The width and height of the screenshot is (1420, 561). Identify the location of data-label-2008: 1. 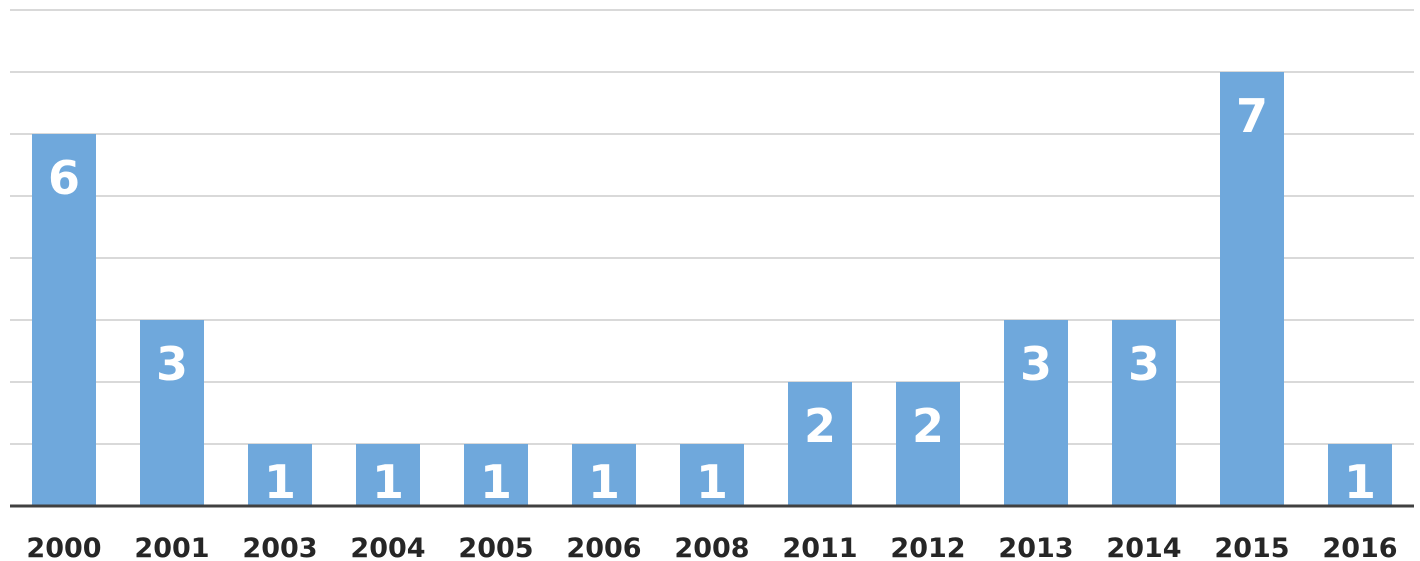
(712, 482).